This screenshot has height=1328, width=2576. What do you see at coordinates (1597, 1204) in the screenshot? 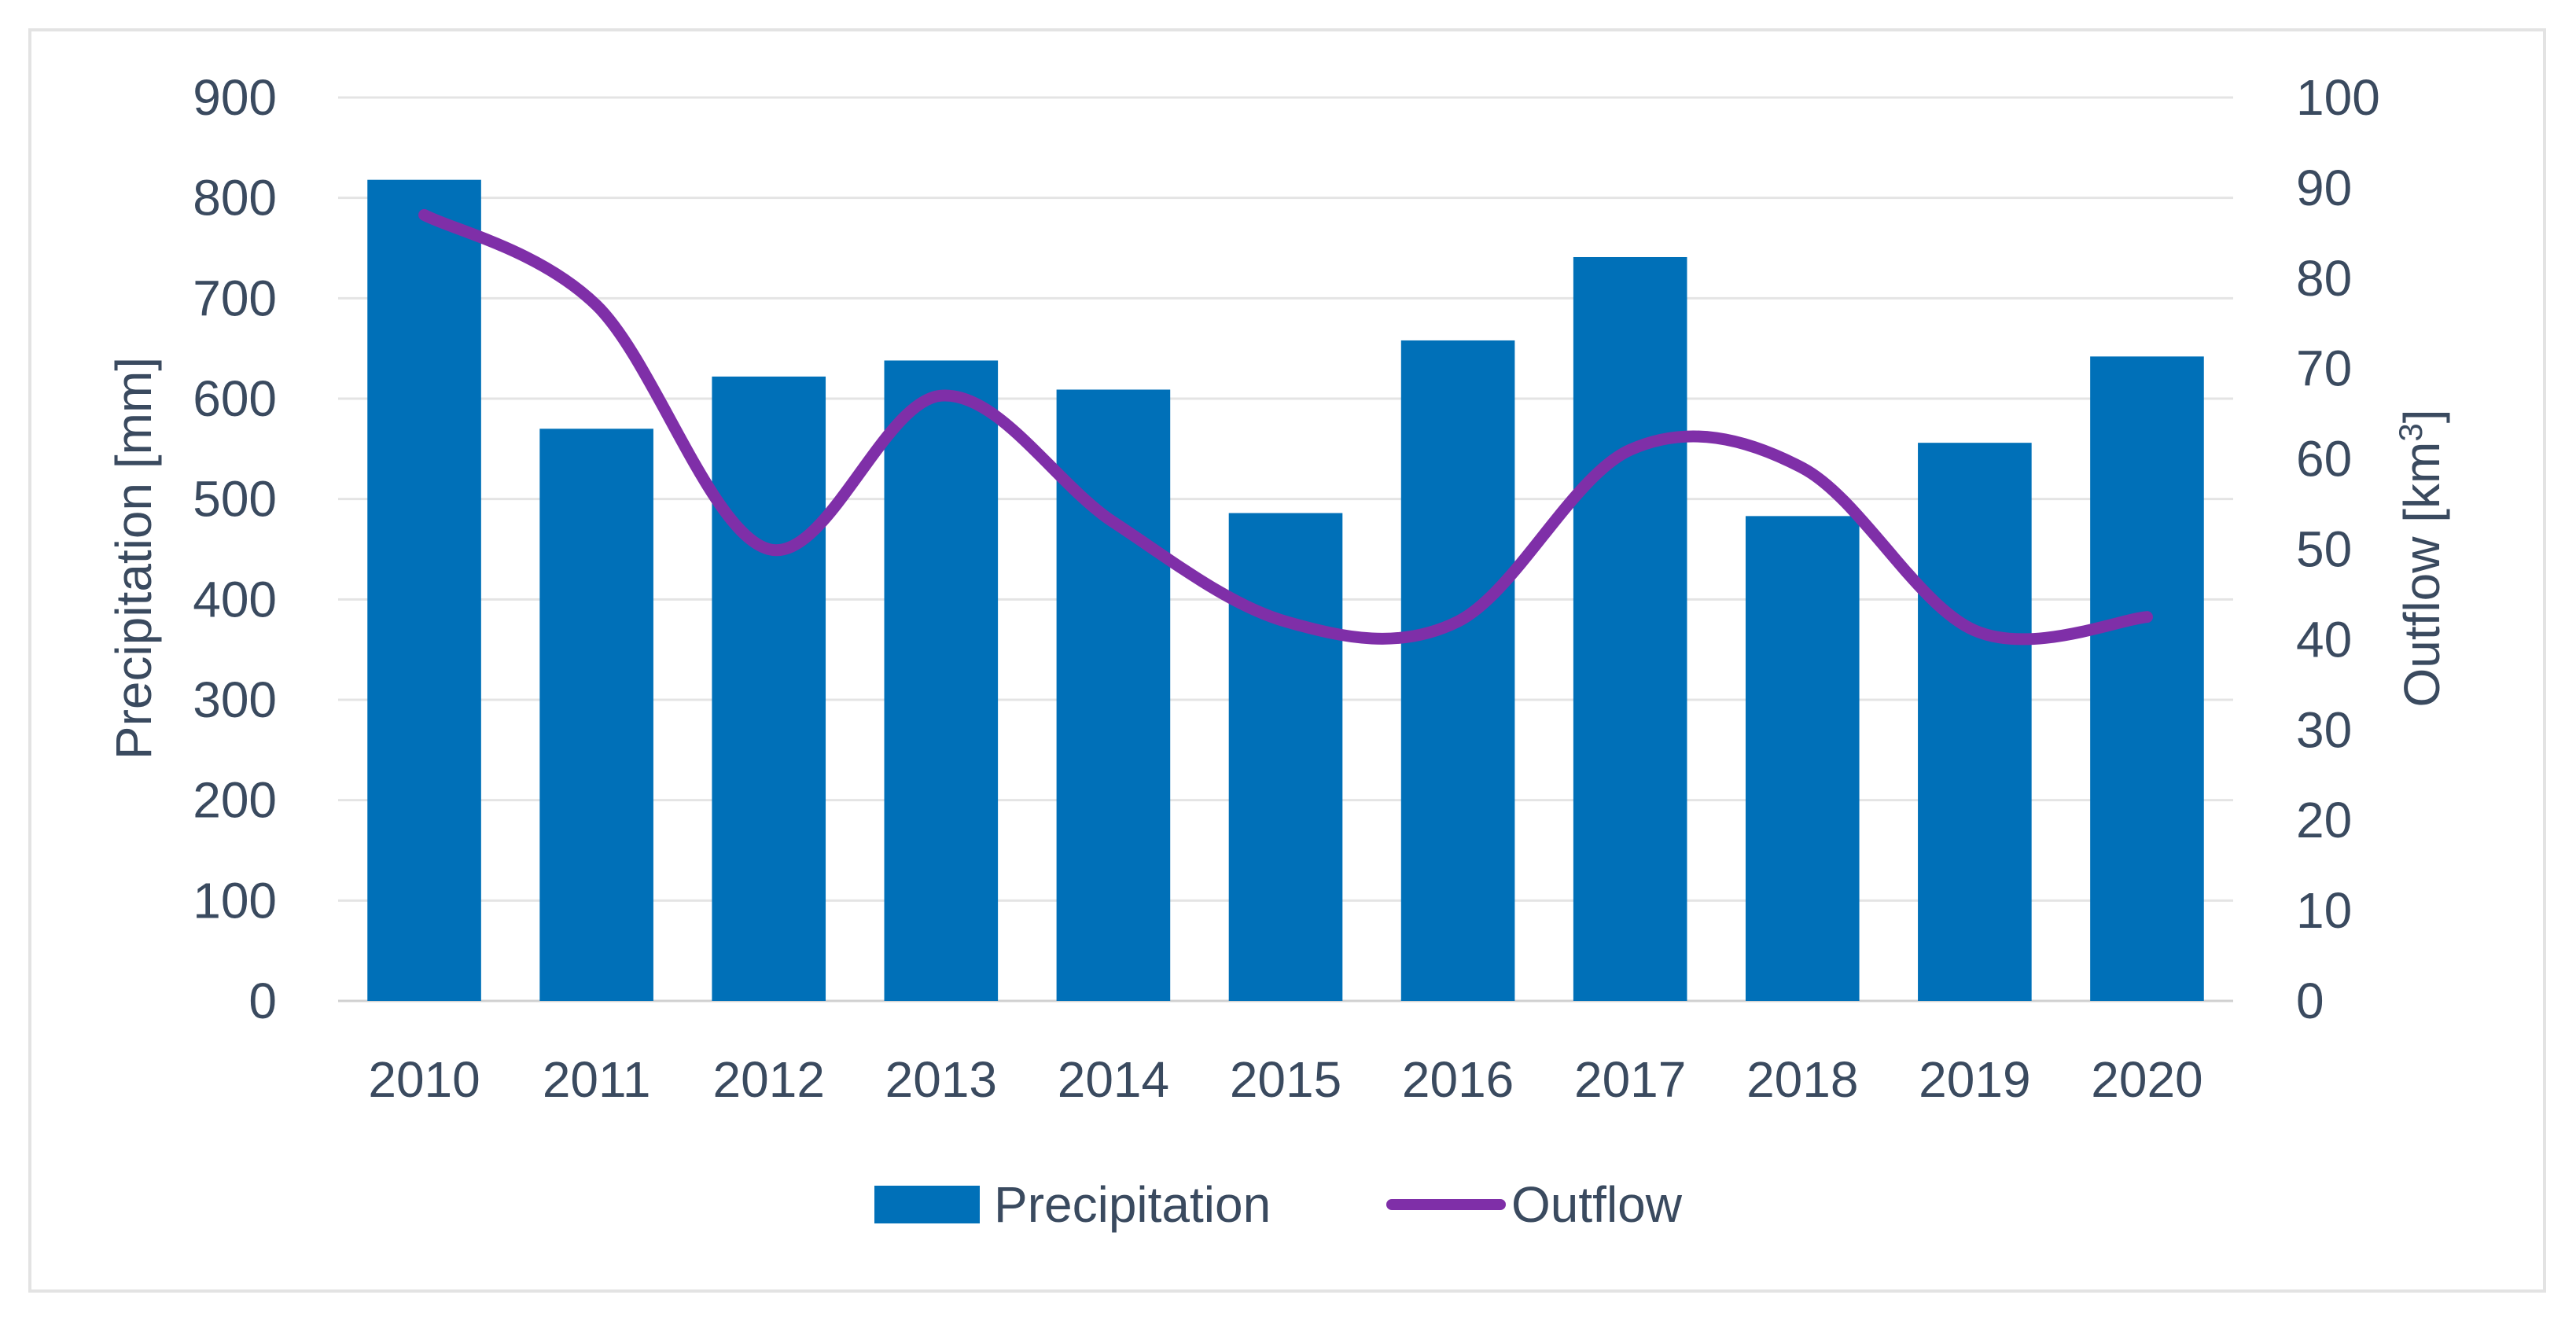
I see `legend-label-outflow: Outflow` at bounding box center [1597, 1204].